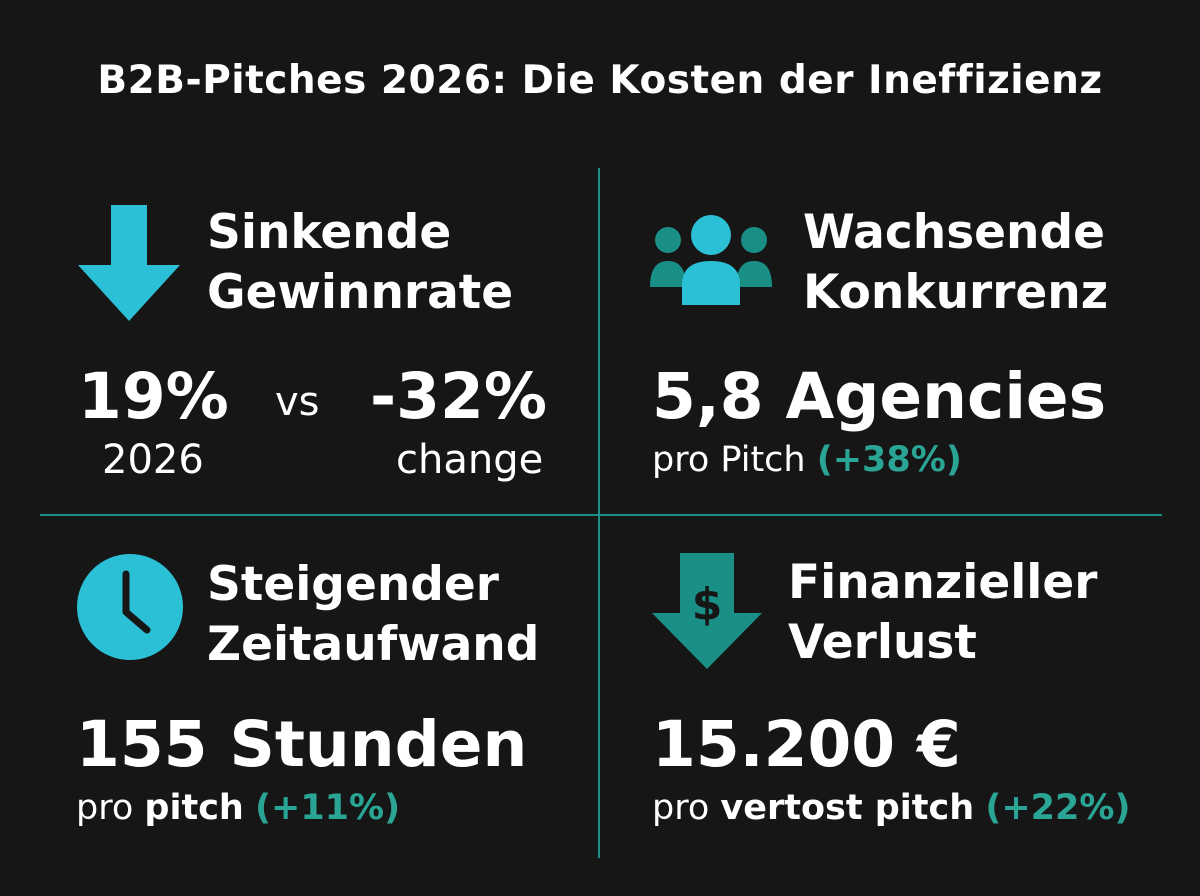 The width and height of the screenshot is (1200, 896). I want to click on loss-sub-pre: pro, so click(681, 808).